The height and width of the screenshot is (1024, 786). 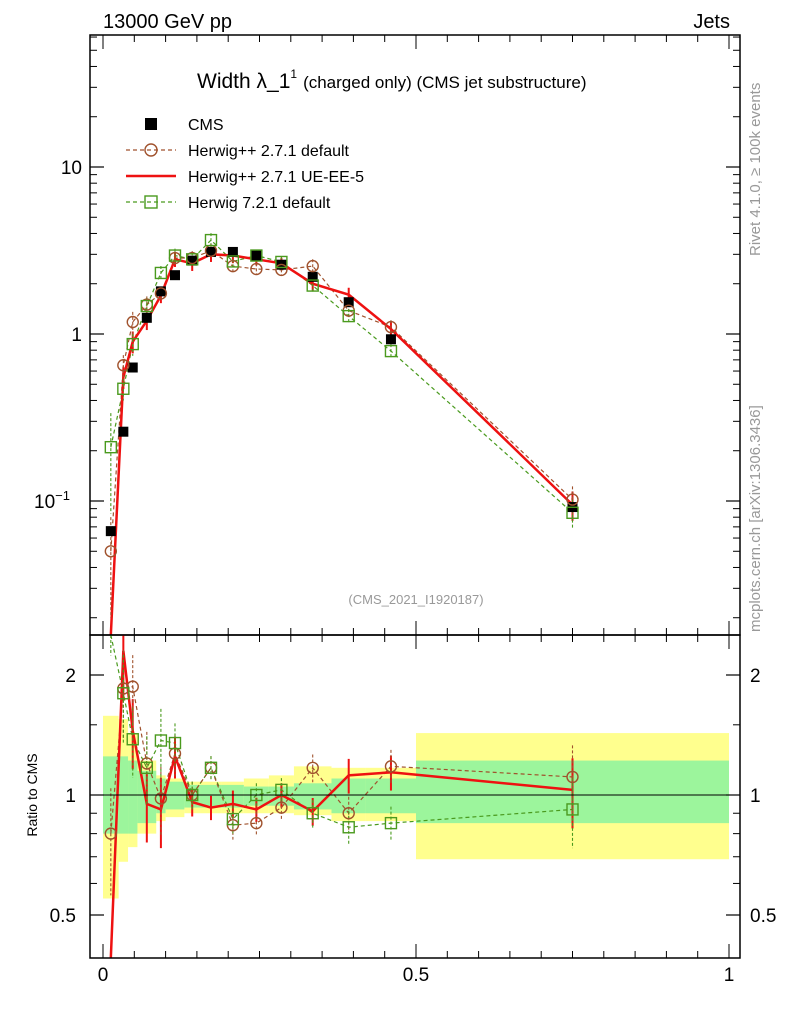 What do you see at coordinates (755, 169) in the screenshot?
I see `rivet-label: Rivet 4.1.0, ≥ 100k events` at bounding box center [755, 169].